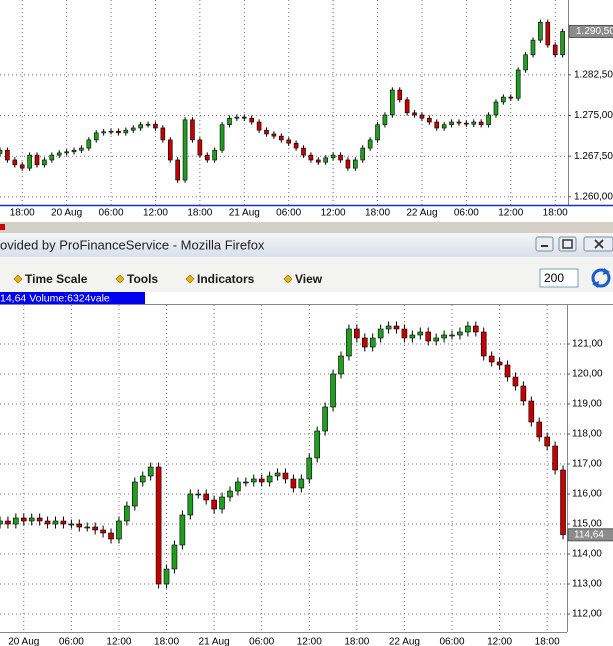 The width and height of the screenshot is (613, 646). Describe the element at coordinates (306, 298) in the screenshot. I see `info-row` at that location.